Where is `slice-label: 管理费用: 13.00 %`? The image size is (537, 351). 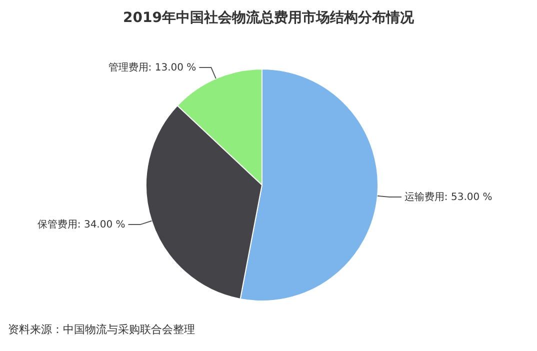 slice-label: 管理费用: 13.00 % is located at coordinates (152, 68).